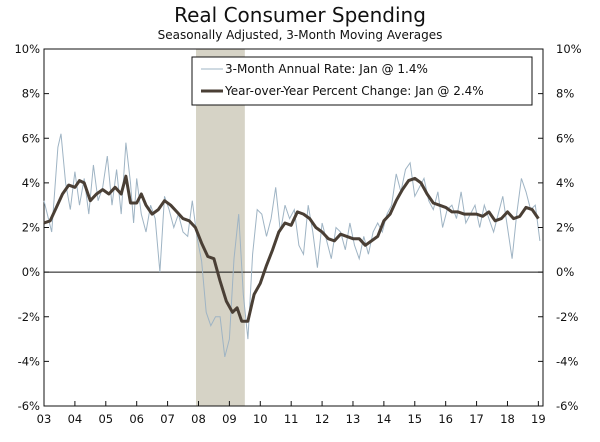 The image size is (600, 442). What do you see at coordinates (384, 419) in the screenshot?
I see `x-tick-label: 14` at bounding box center [384, 419].